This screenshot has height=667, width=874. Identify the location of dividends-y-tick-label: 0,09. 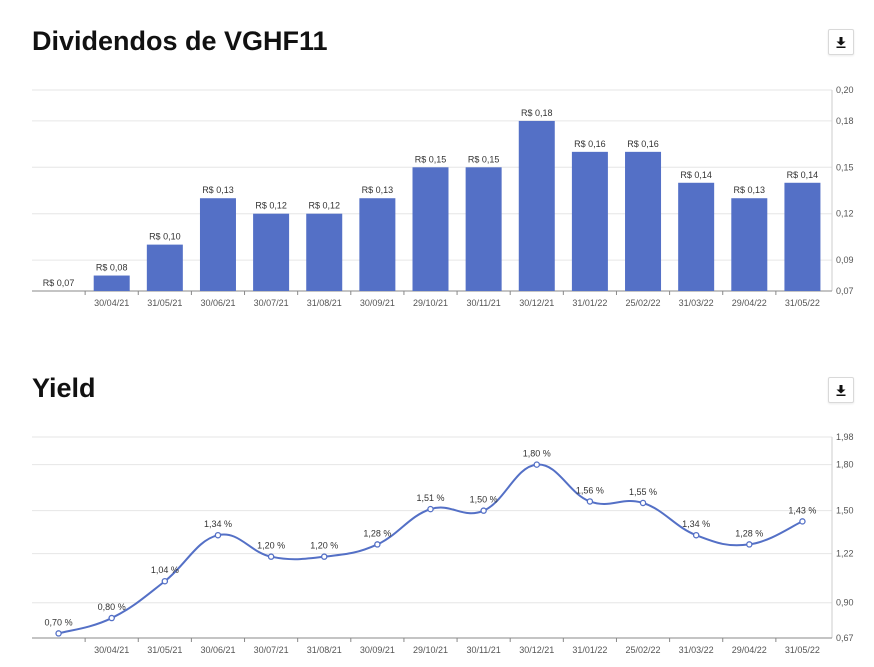
(845, 260).